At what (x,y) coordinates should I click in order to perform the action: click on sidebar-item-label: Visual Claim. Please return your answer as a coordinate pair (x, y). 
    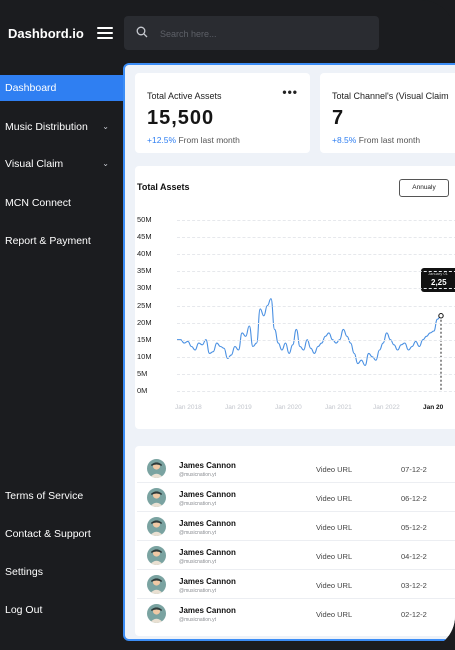
    Looking at the image, I should click on (34, 164).